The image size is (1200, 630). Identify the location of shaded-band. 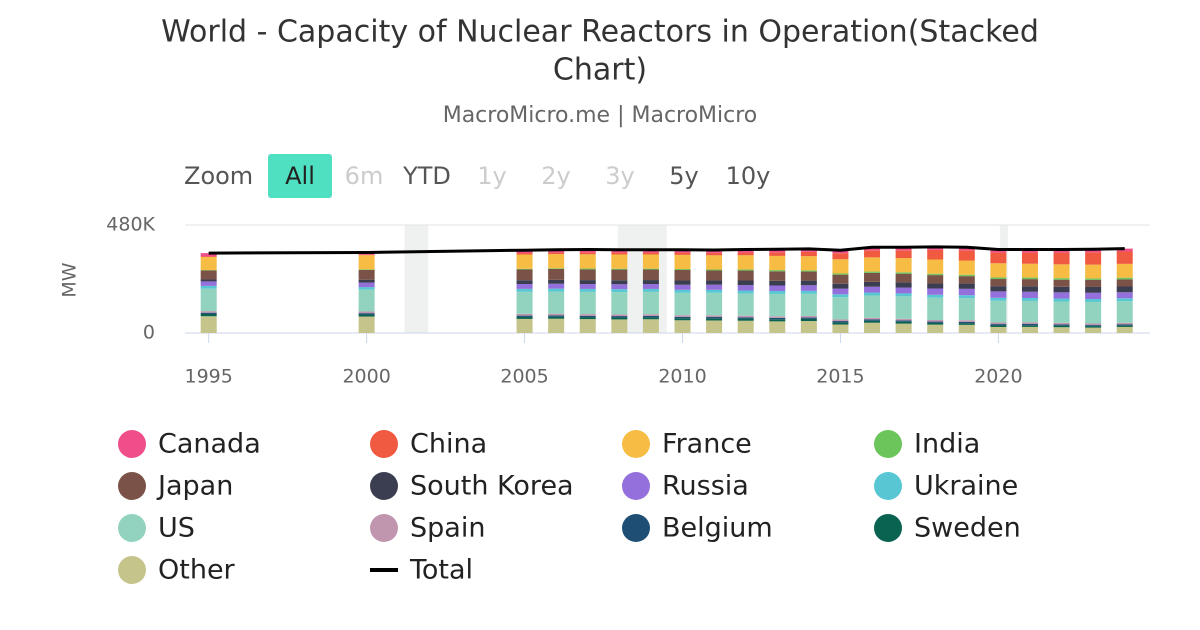
(416, 279).